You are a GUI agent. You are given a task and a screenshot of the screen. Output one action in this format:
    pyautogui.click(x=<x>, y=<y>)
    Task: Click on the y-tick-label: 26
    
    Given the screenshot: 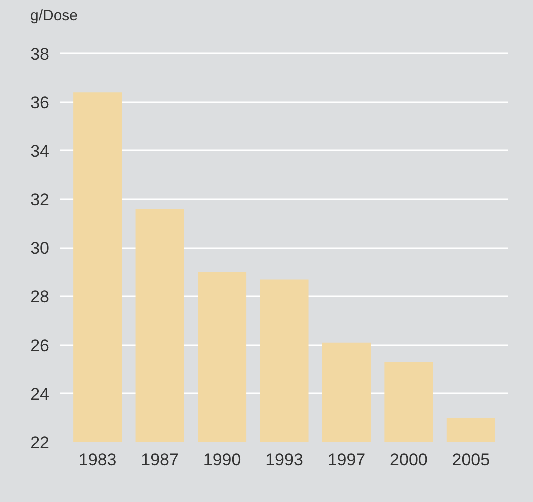 What is the action you would take?
    pyautogui.click(x=40, y=346)
    